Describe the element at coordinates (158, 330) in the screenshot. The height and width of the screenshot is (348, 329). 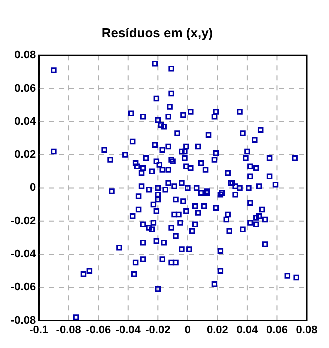
I see `x-tick-label: -0.02` at that location.